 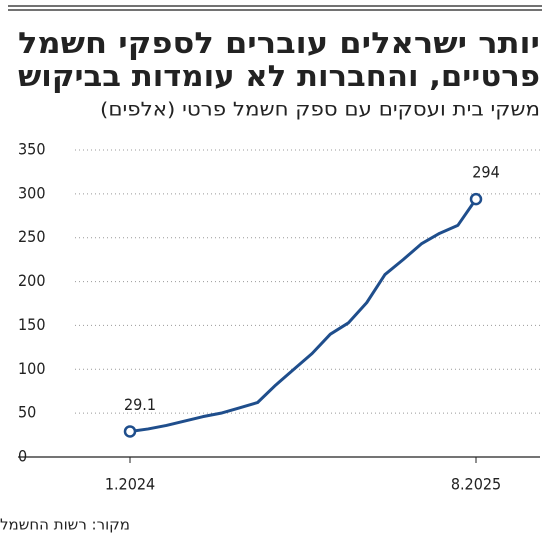 What do you see at coordinates (476, 484) in the screenshot?
I see `x-tick-label: 8.2025` at bounding box center [476, 484].